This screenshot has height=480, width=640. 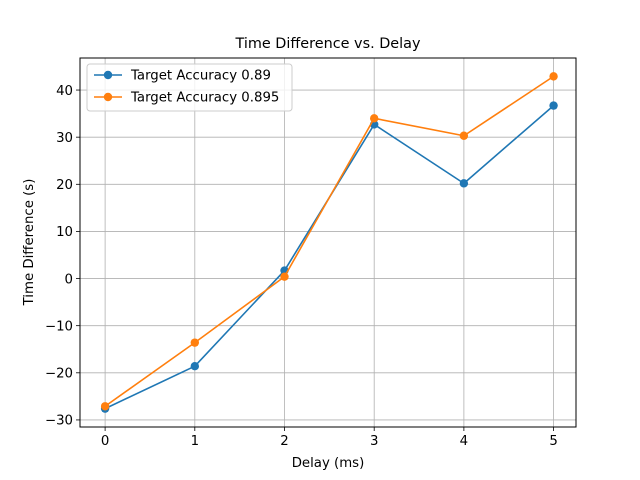 What do you see at coordinates (64, 232) in the screenshot?
I see `y-tick-label: 10` at bounding box center [64, 232].